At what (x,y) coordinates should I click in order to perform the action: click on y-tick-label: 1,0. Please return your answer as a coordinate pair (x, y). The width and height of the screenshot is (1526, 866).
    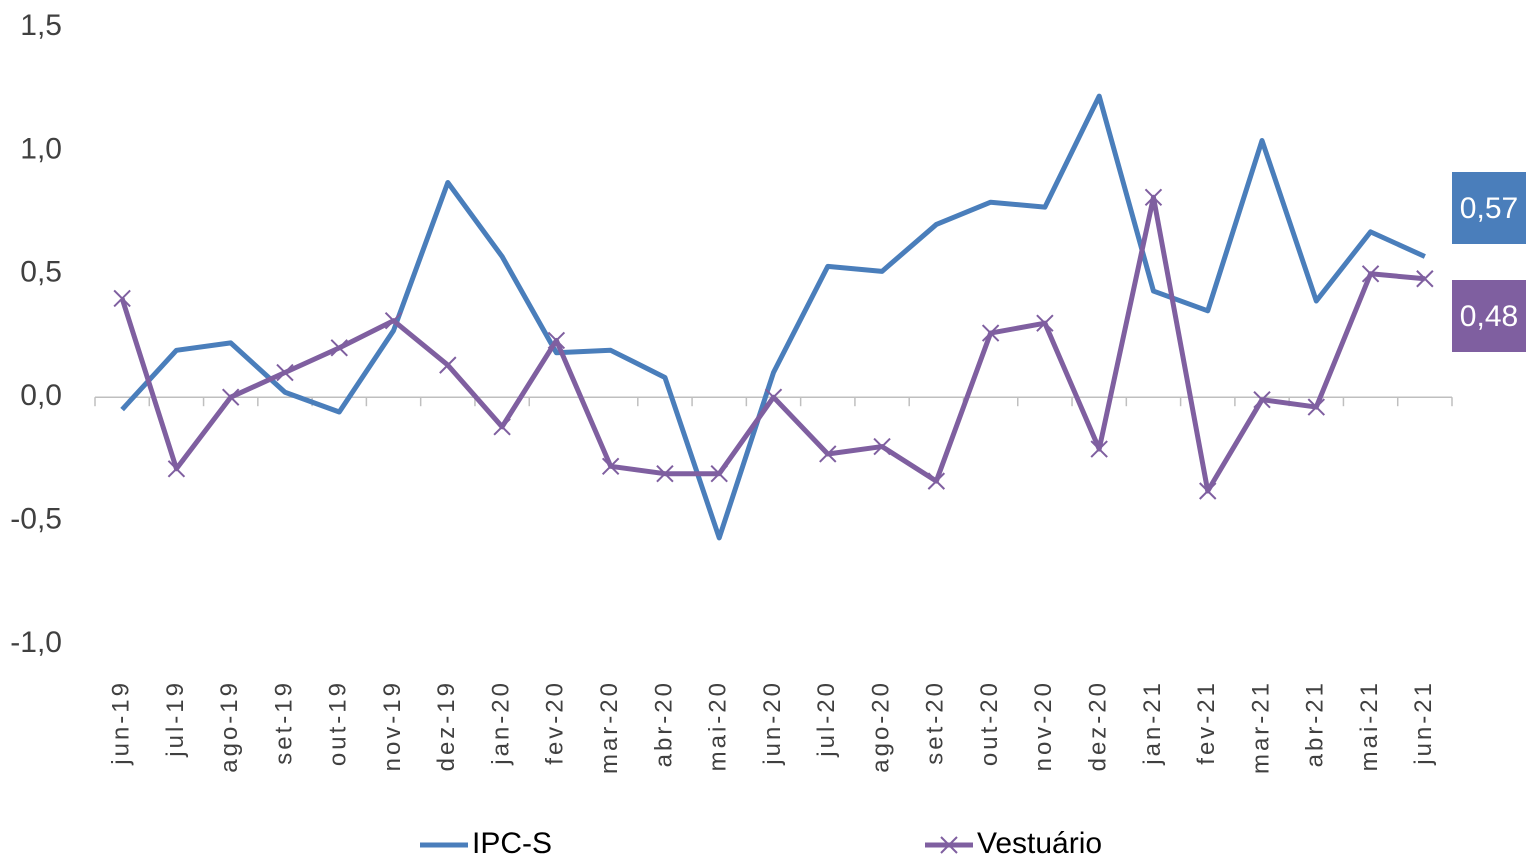
    Looking at the image, I should click on (41, 148).